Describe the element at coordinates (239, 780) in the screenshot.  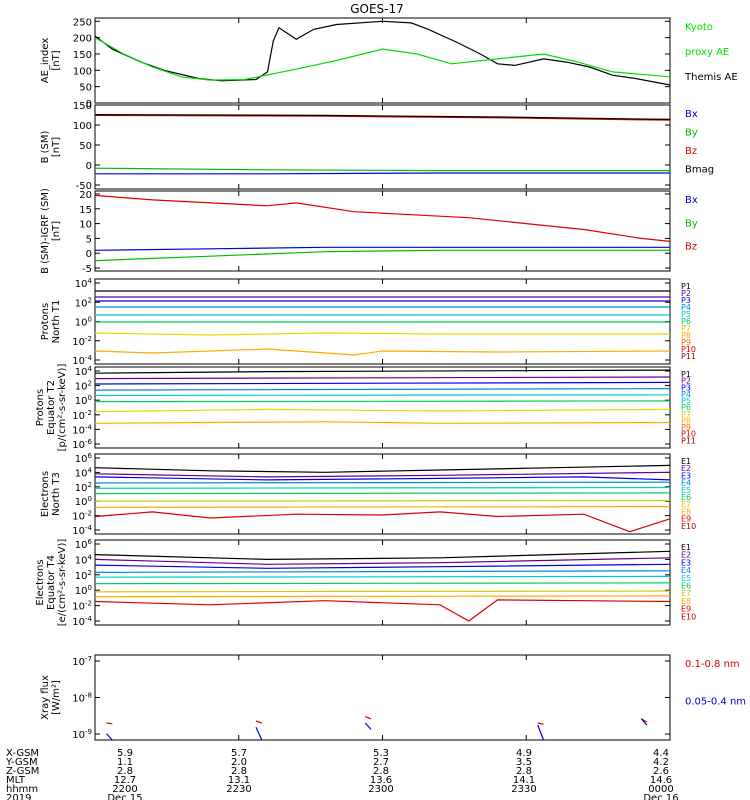
I see `axis-cell: 13.1` at that location.